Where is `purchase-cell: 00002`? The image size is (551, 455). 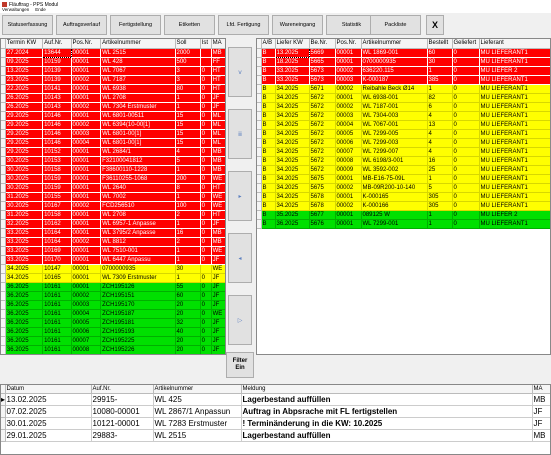
purchase-cell: 00002 is located at coordinates (348, 89).